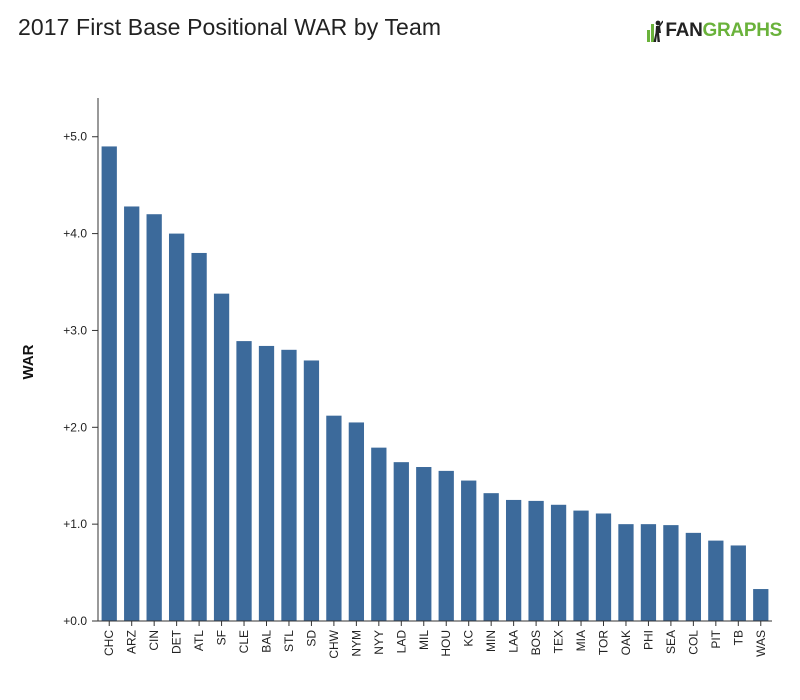 Image resolution: width=800 pixels, height=700 pixels. Describe the element at coordinates (581, 565) in the screenshot. I see `bar-mia` at that location.